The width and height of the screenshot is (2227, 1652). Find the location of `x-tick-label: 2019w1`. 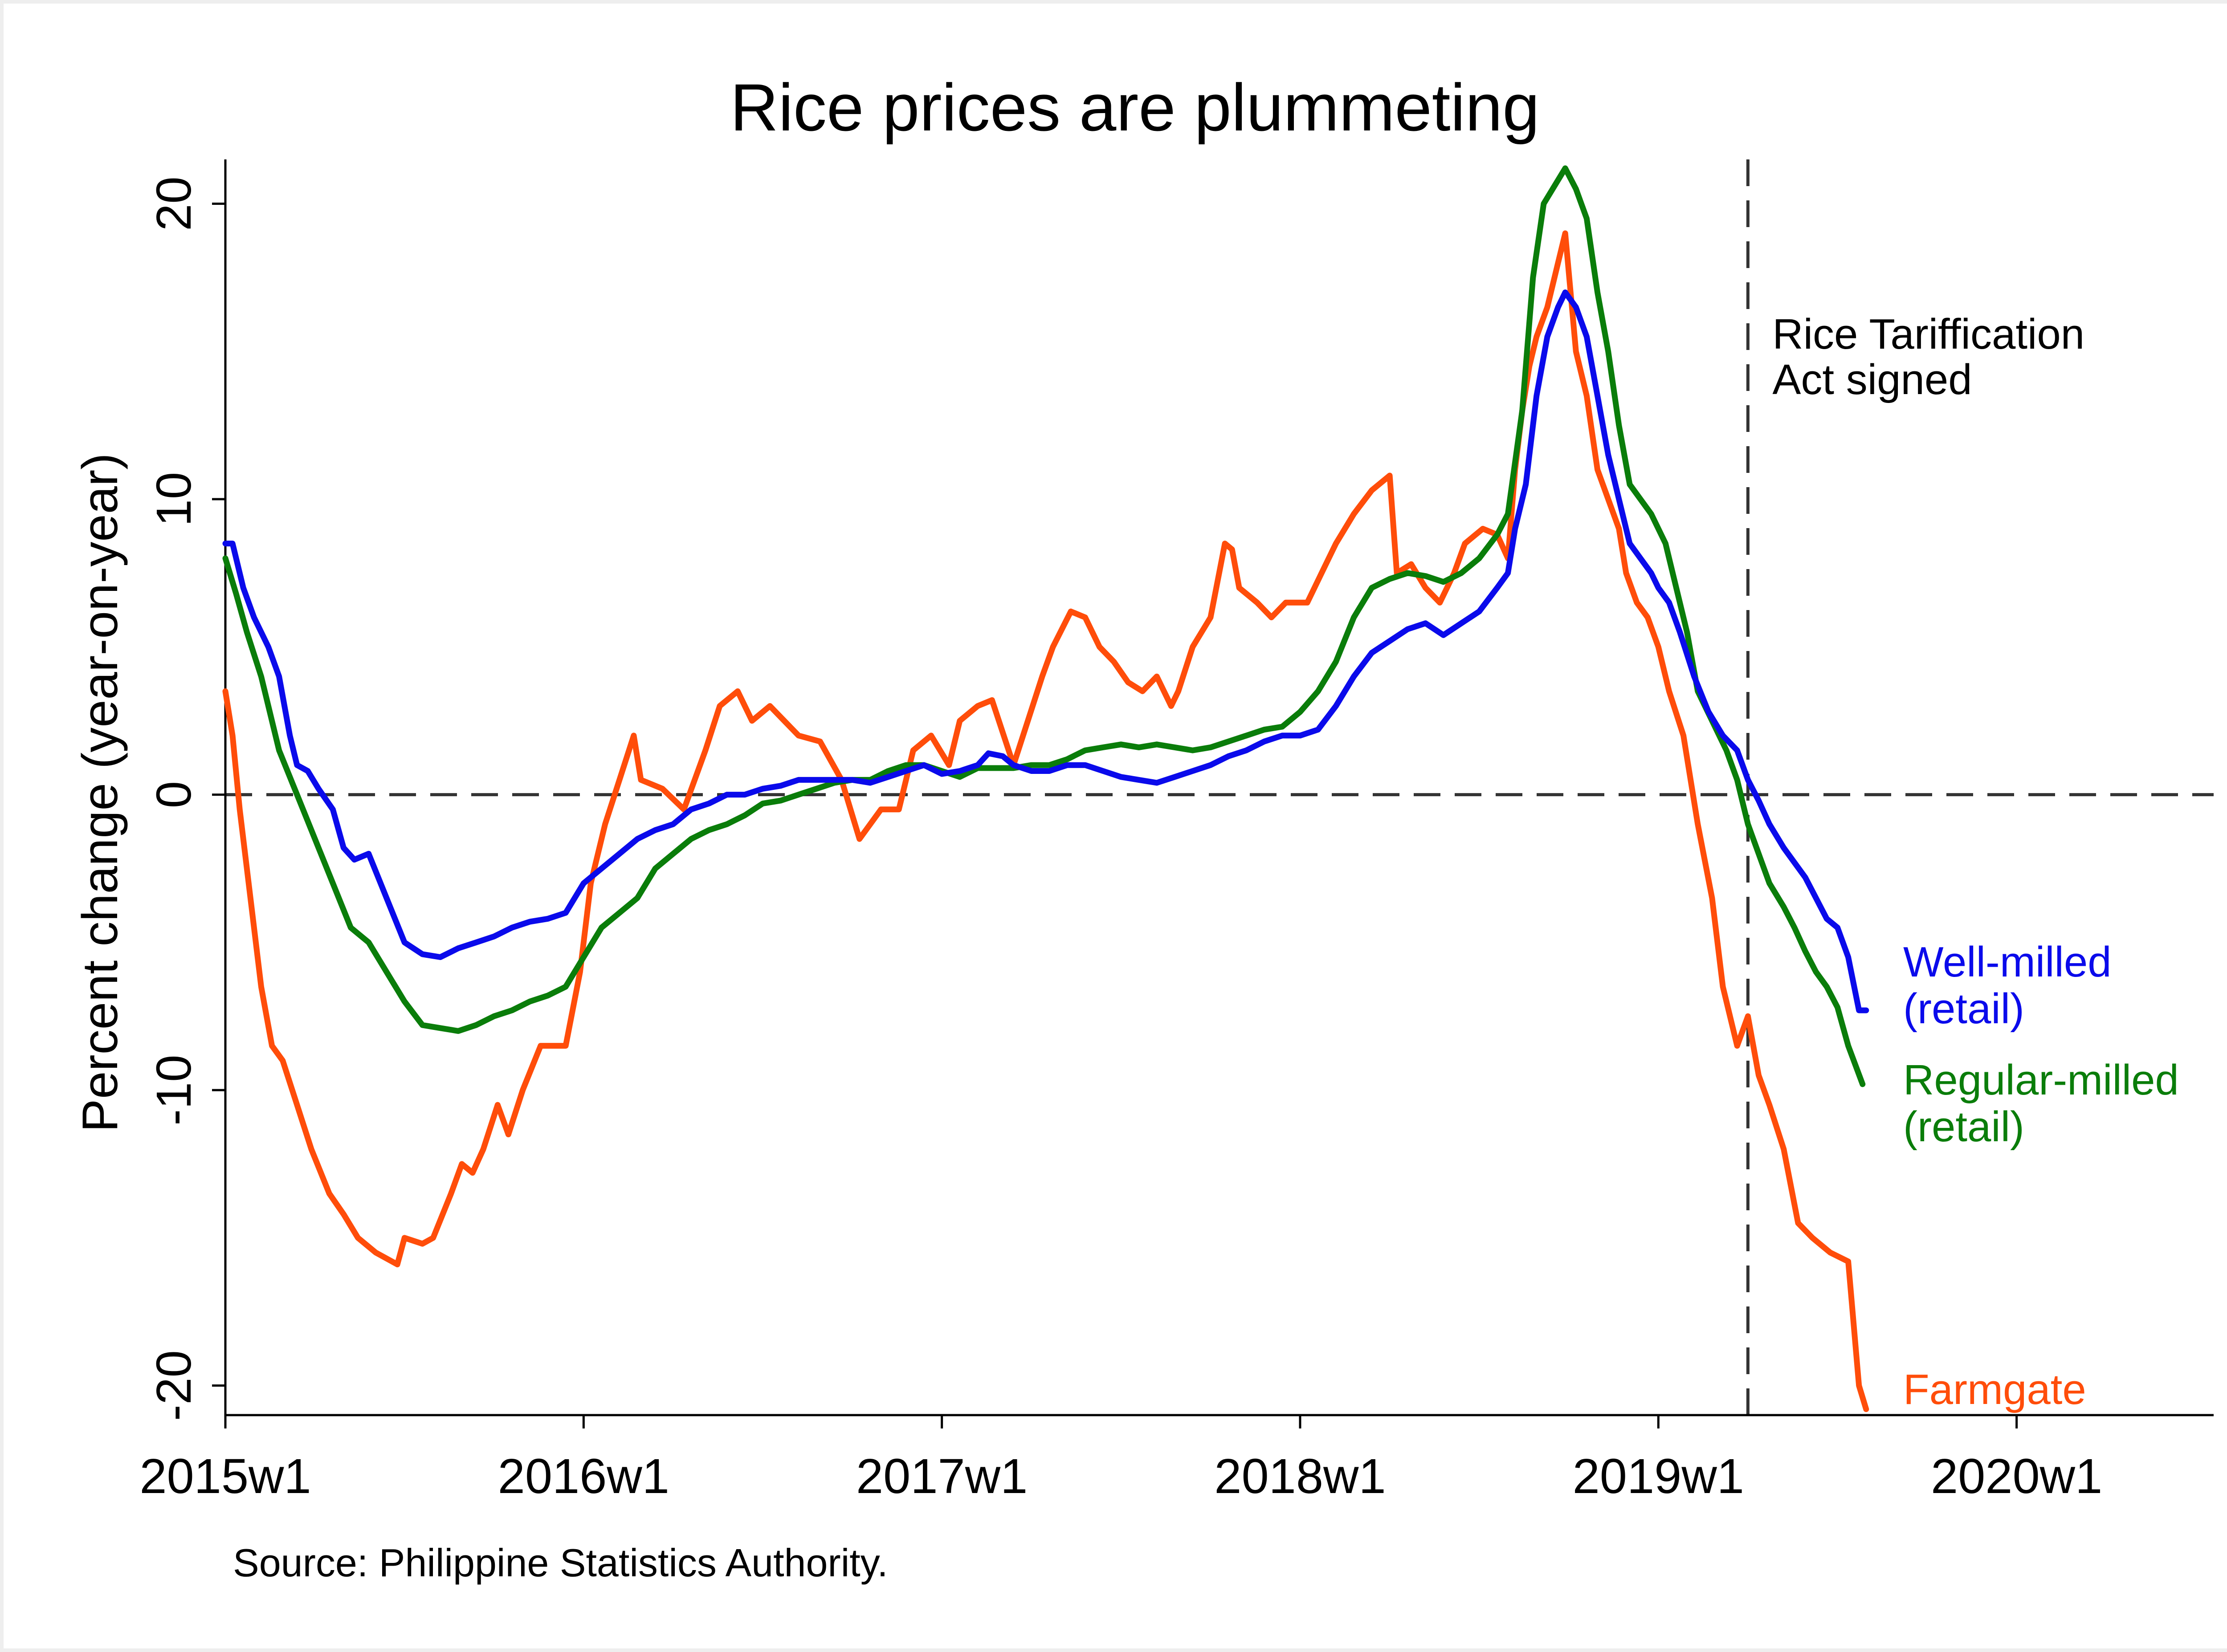

x-tick-label: 2019w1 is located at coordinates (1658, 1476).